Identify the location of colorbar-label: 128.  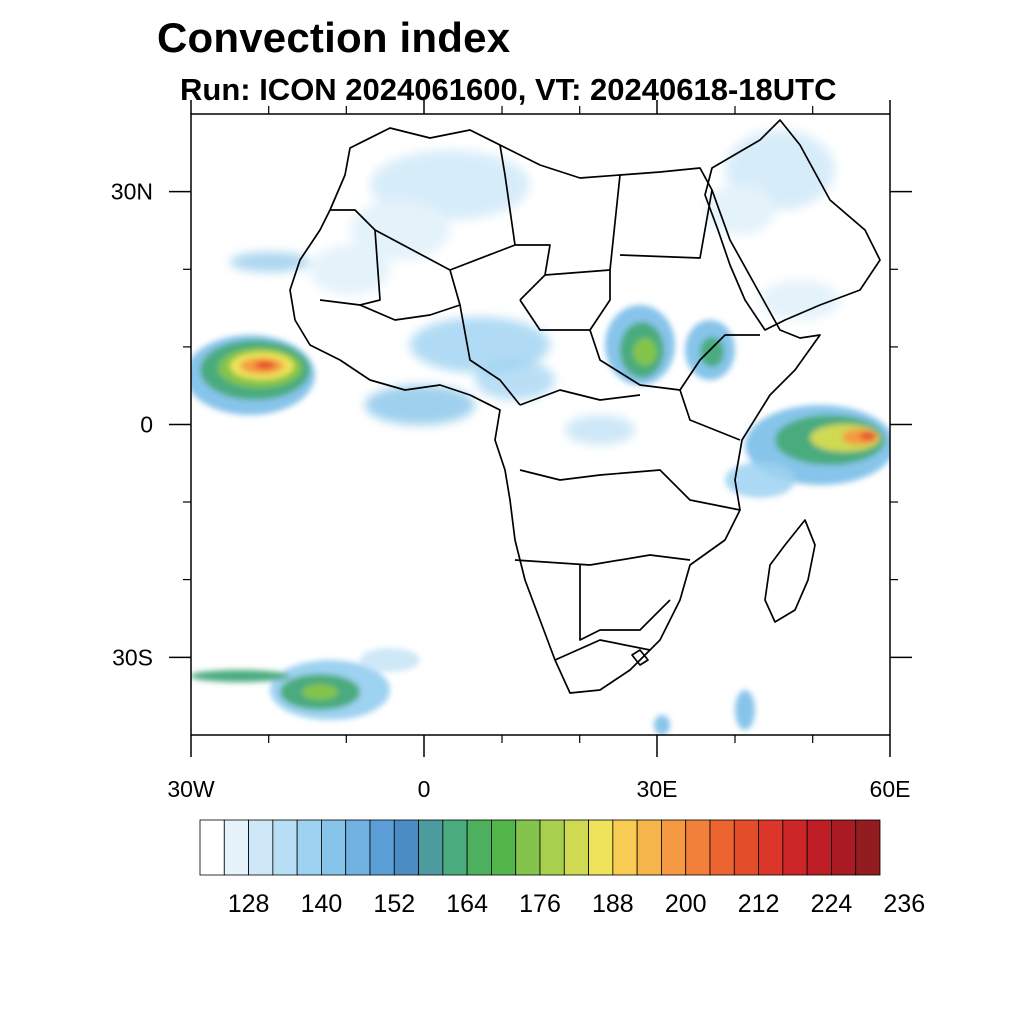
(249, 904).